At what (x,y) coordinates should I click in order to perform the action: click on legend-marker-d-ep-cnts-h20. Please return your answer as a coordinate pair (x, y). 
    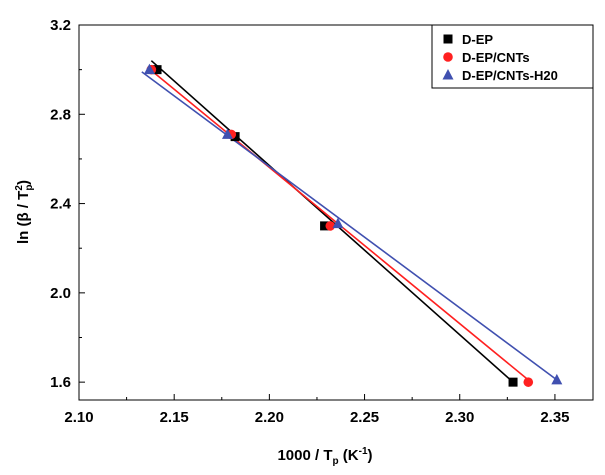
    Looking at the image, I should click on (448, 74).